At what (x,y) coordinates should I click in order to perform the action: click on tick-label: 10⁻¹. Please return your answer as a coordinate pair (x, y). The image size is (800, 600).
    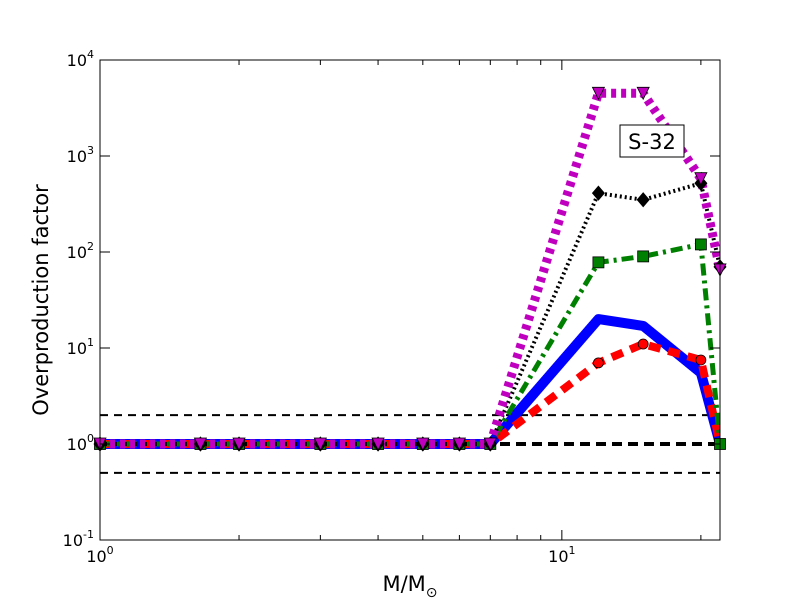
    Looking at the image, I should click on (78, 539).